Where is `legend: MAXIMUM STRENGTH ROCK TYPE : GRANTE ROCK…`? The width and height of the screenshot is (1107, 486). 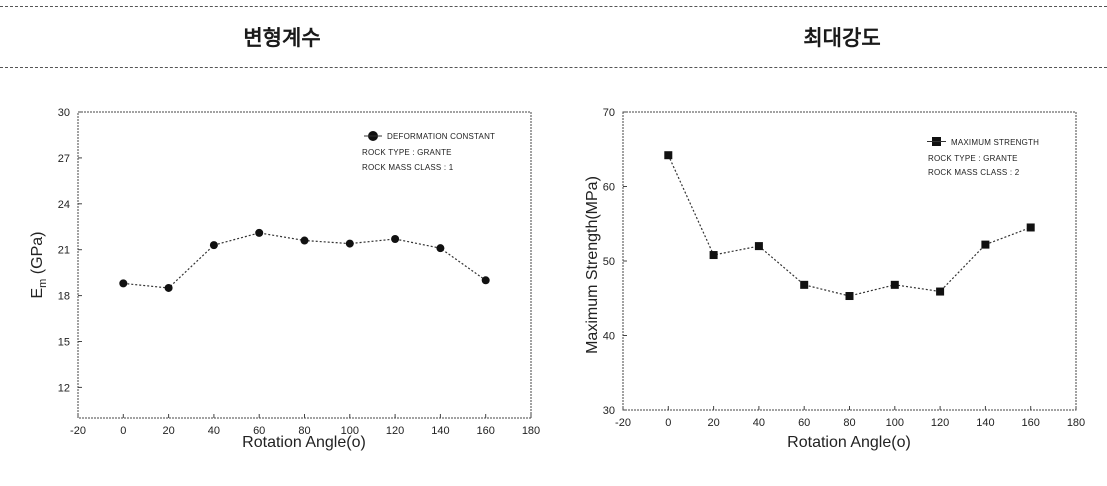
legend: MAXIMUM STRENGTH ROCK TYPE : GRANTE ROCK… is located at coordinates (983, 157).